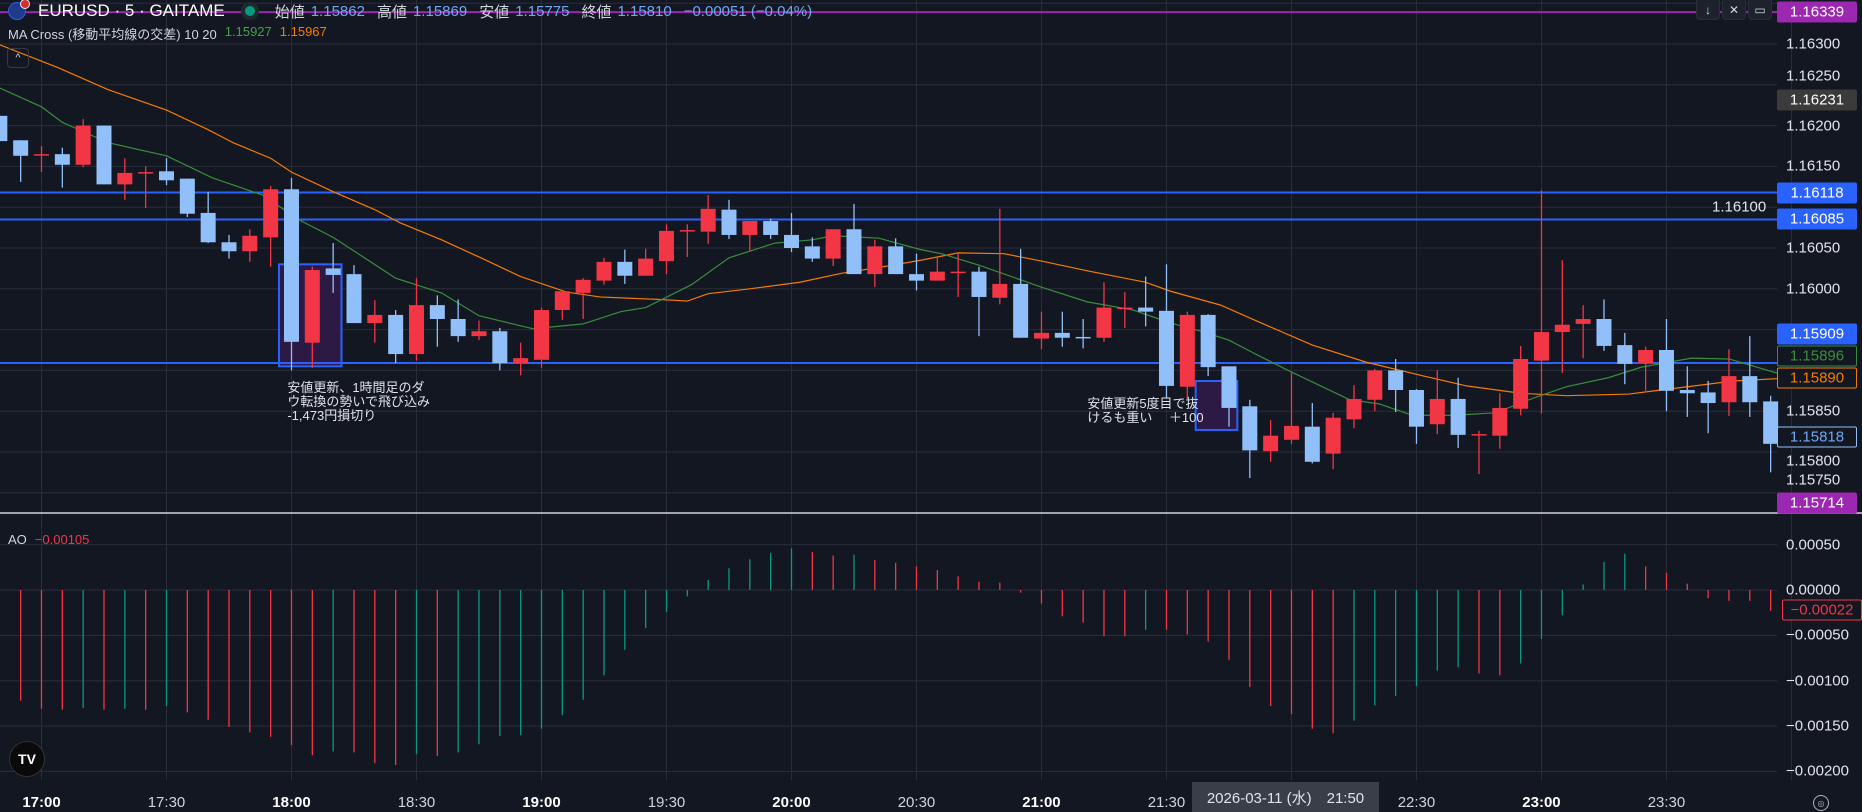 The image size is (1862, 812). Describe the element at coordinates (131, 10) in the screenshot. I see `symbol-title: EURUSD · 5 · GAITAME` at that location.